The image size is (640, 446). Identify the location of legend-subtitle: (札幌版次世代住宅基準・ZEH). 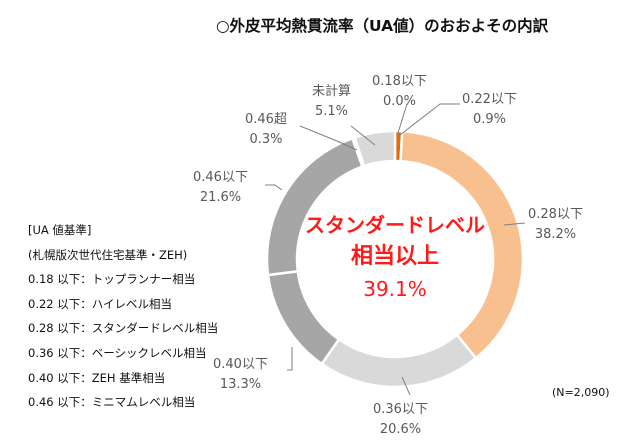
(108, 254).